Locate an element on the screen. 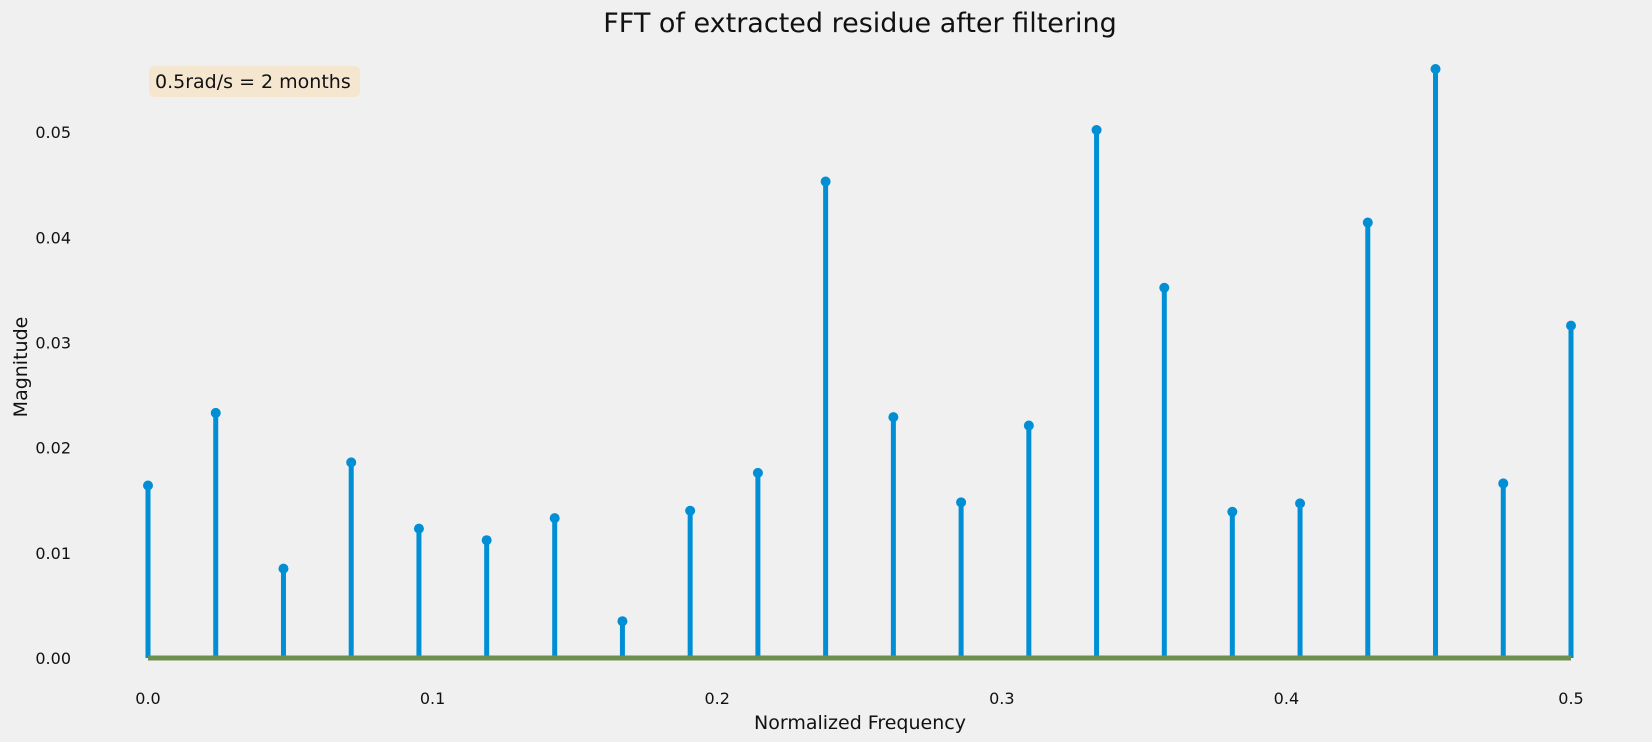 Image resolution: width=1652 pixels, height=742 pixels. y-tick-label: 0.00 is located at coordinates (53, 658).